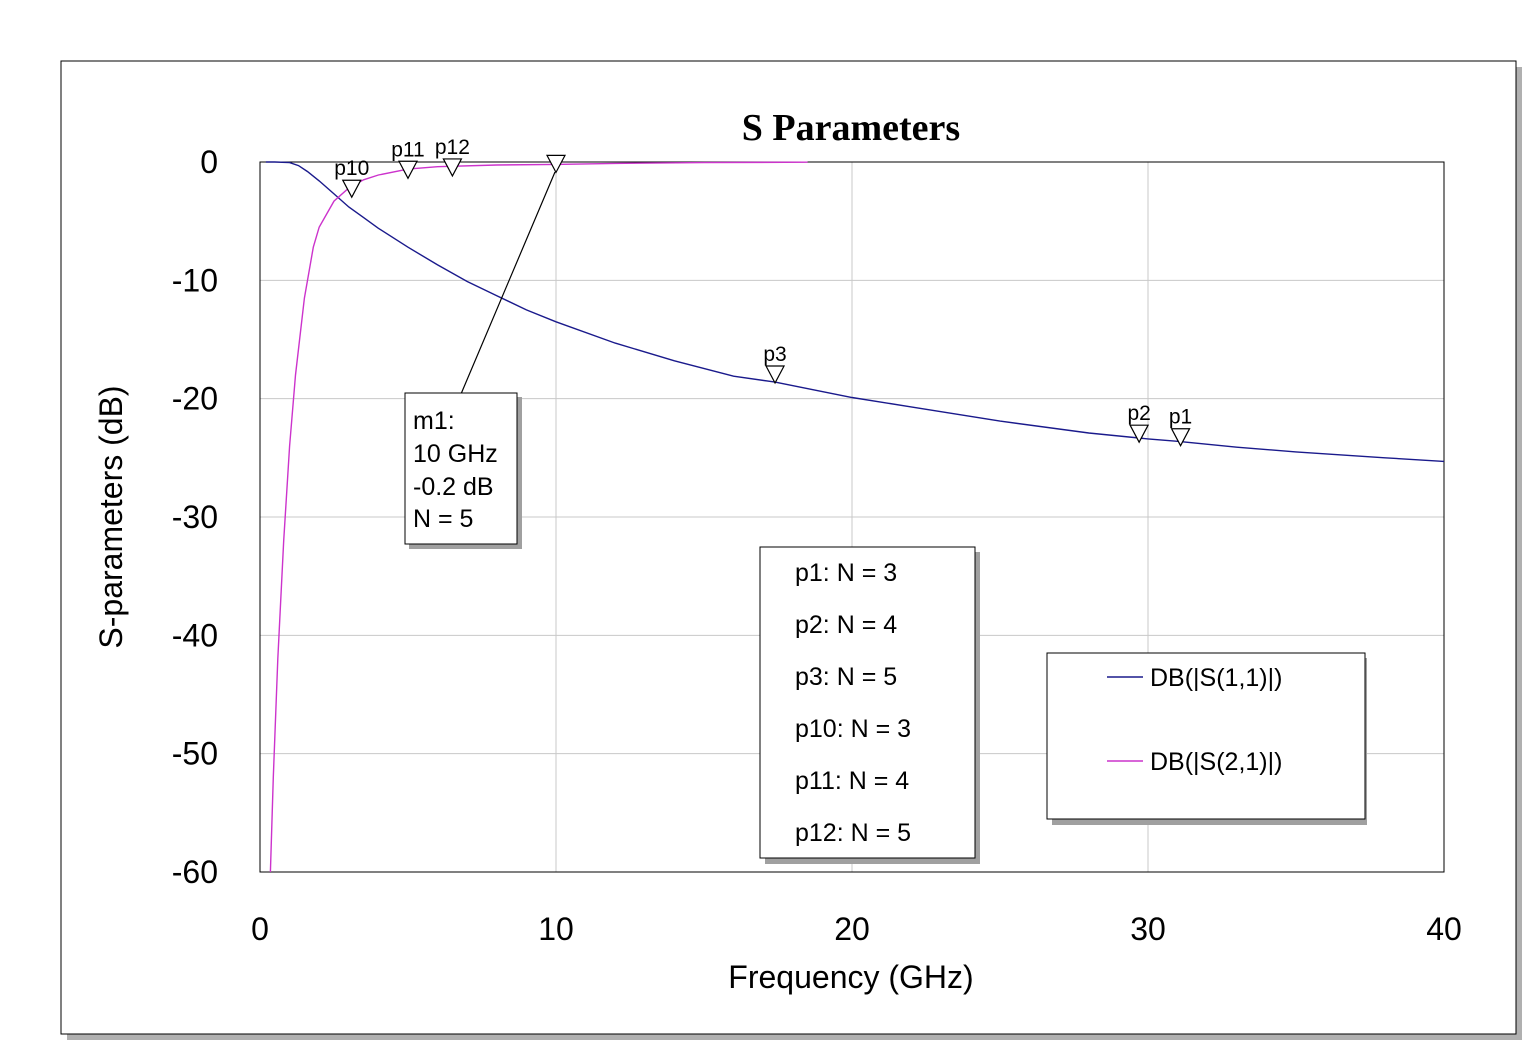 Image resolution: width=1523 pixels, height=1042 pixels. Describe the element at coordinates (1206, 736) in the screenshot. I see `legend-box` at that location.